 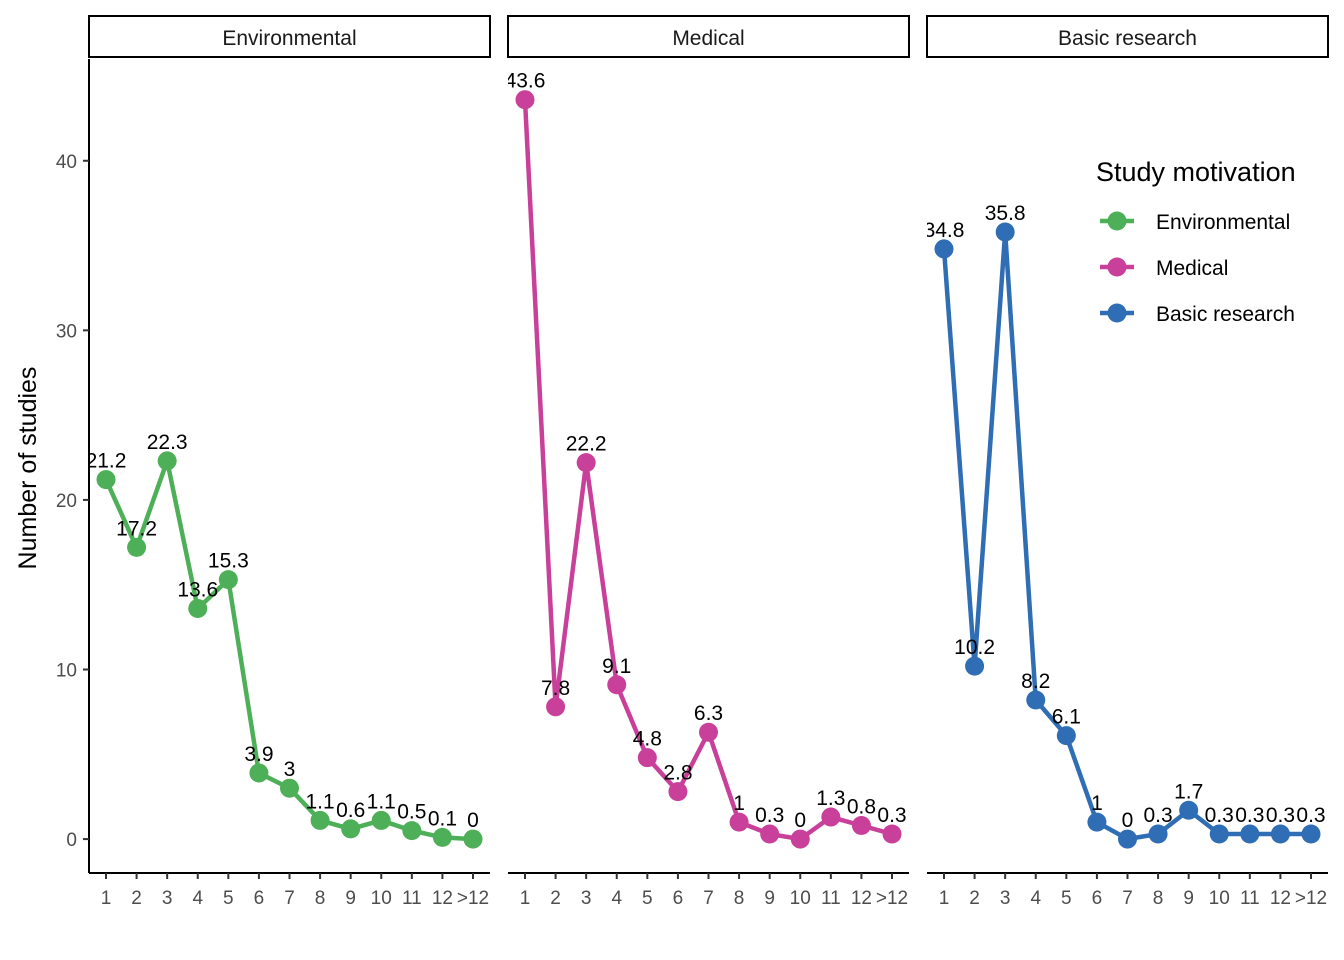 I want to click on data-label: 43.6, so click(x=525, y=81).